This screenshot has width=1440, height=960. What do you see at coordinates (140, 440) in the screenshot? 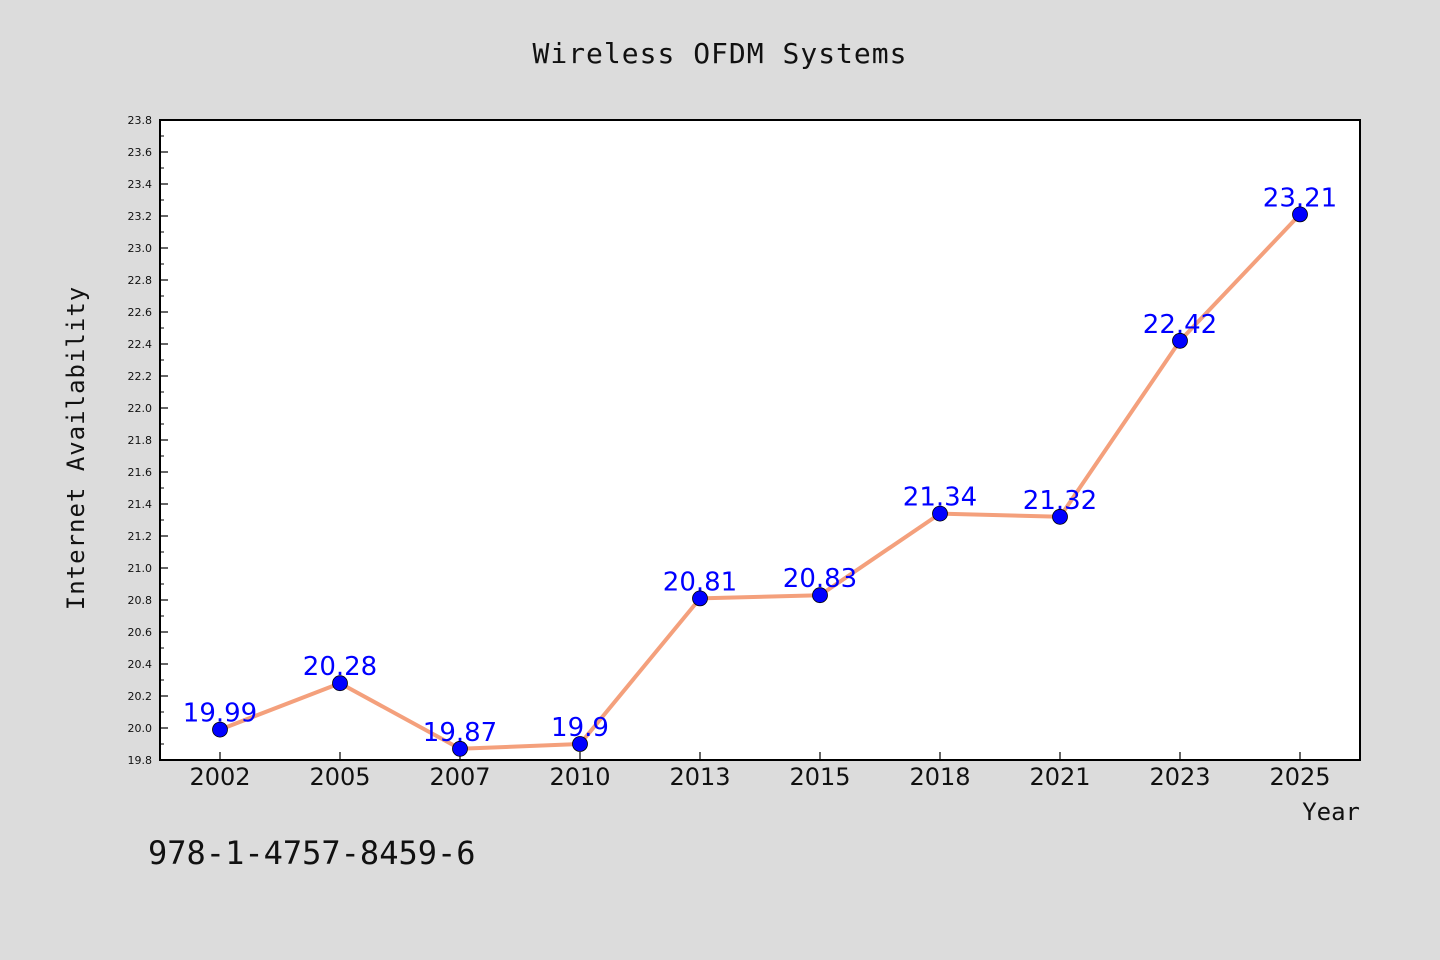
I see `y-tick-label: 21.8` at bounding box center [140, 440].